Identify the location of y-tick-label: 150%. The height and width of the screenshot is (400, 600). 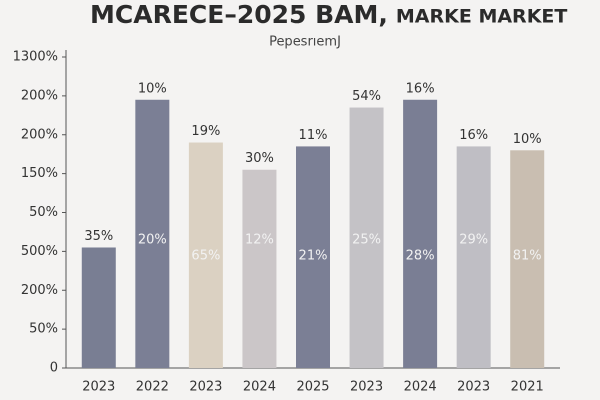
(39, 173).